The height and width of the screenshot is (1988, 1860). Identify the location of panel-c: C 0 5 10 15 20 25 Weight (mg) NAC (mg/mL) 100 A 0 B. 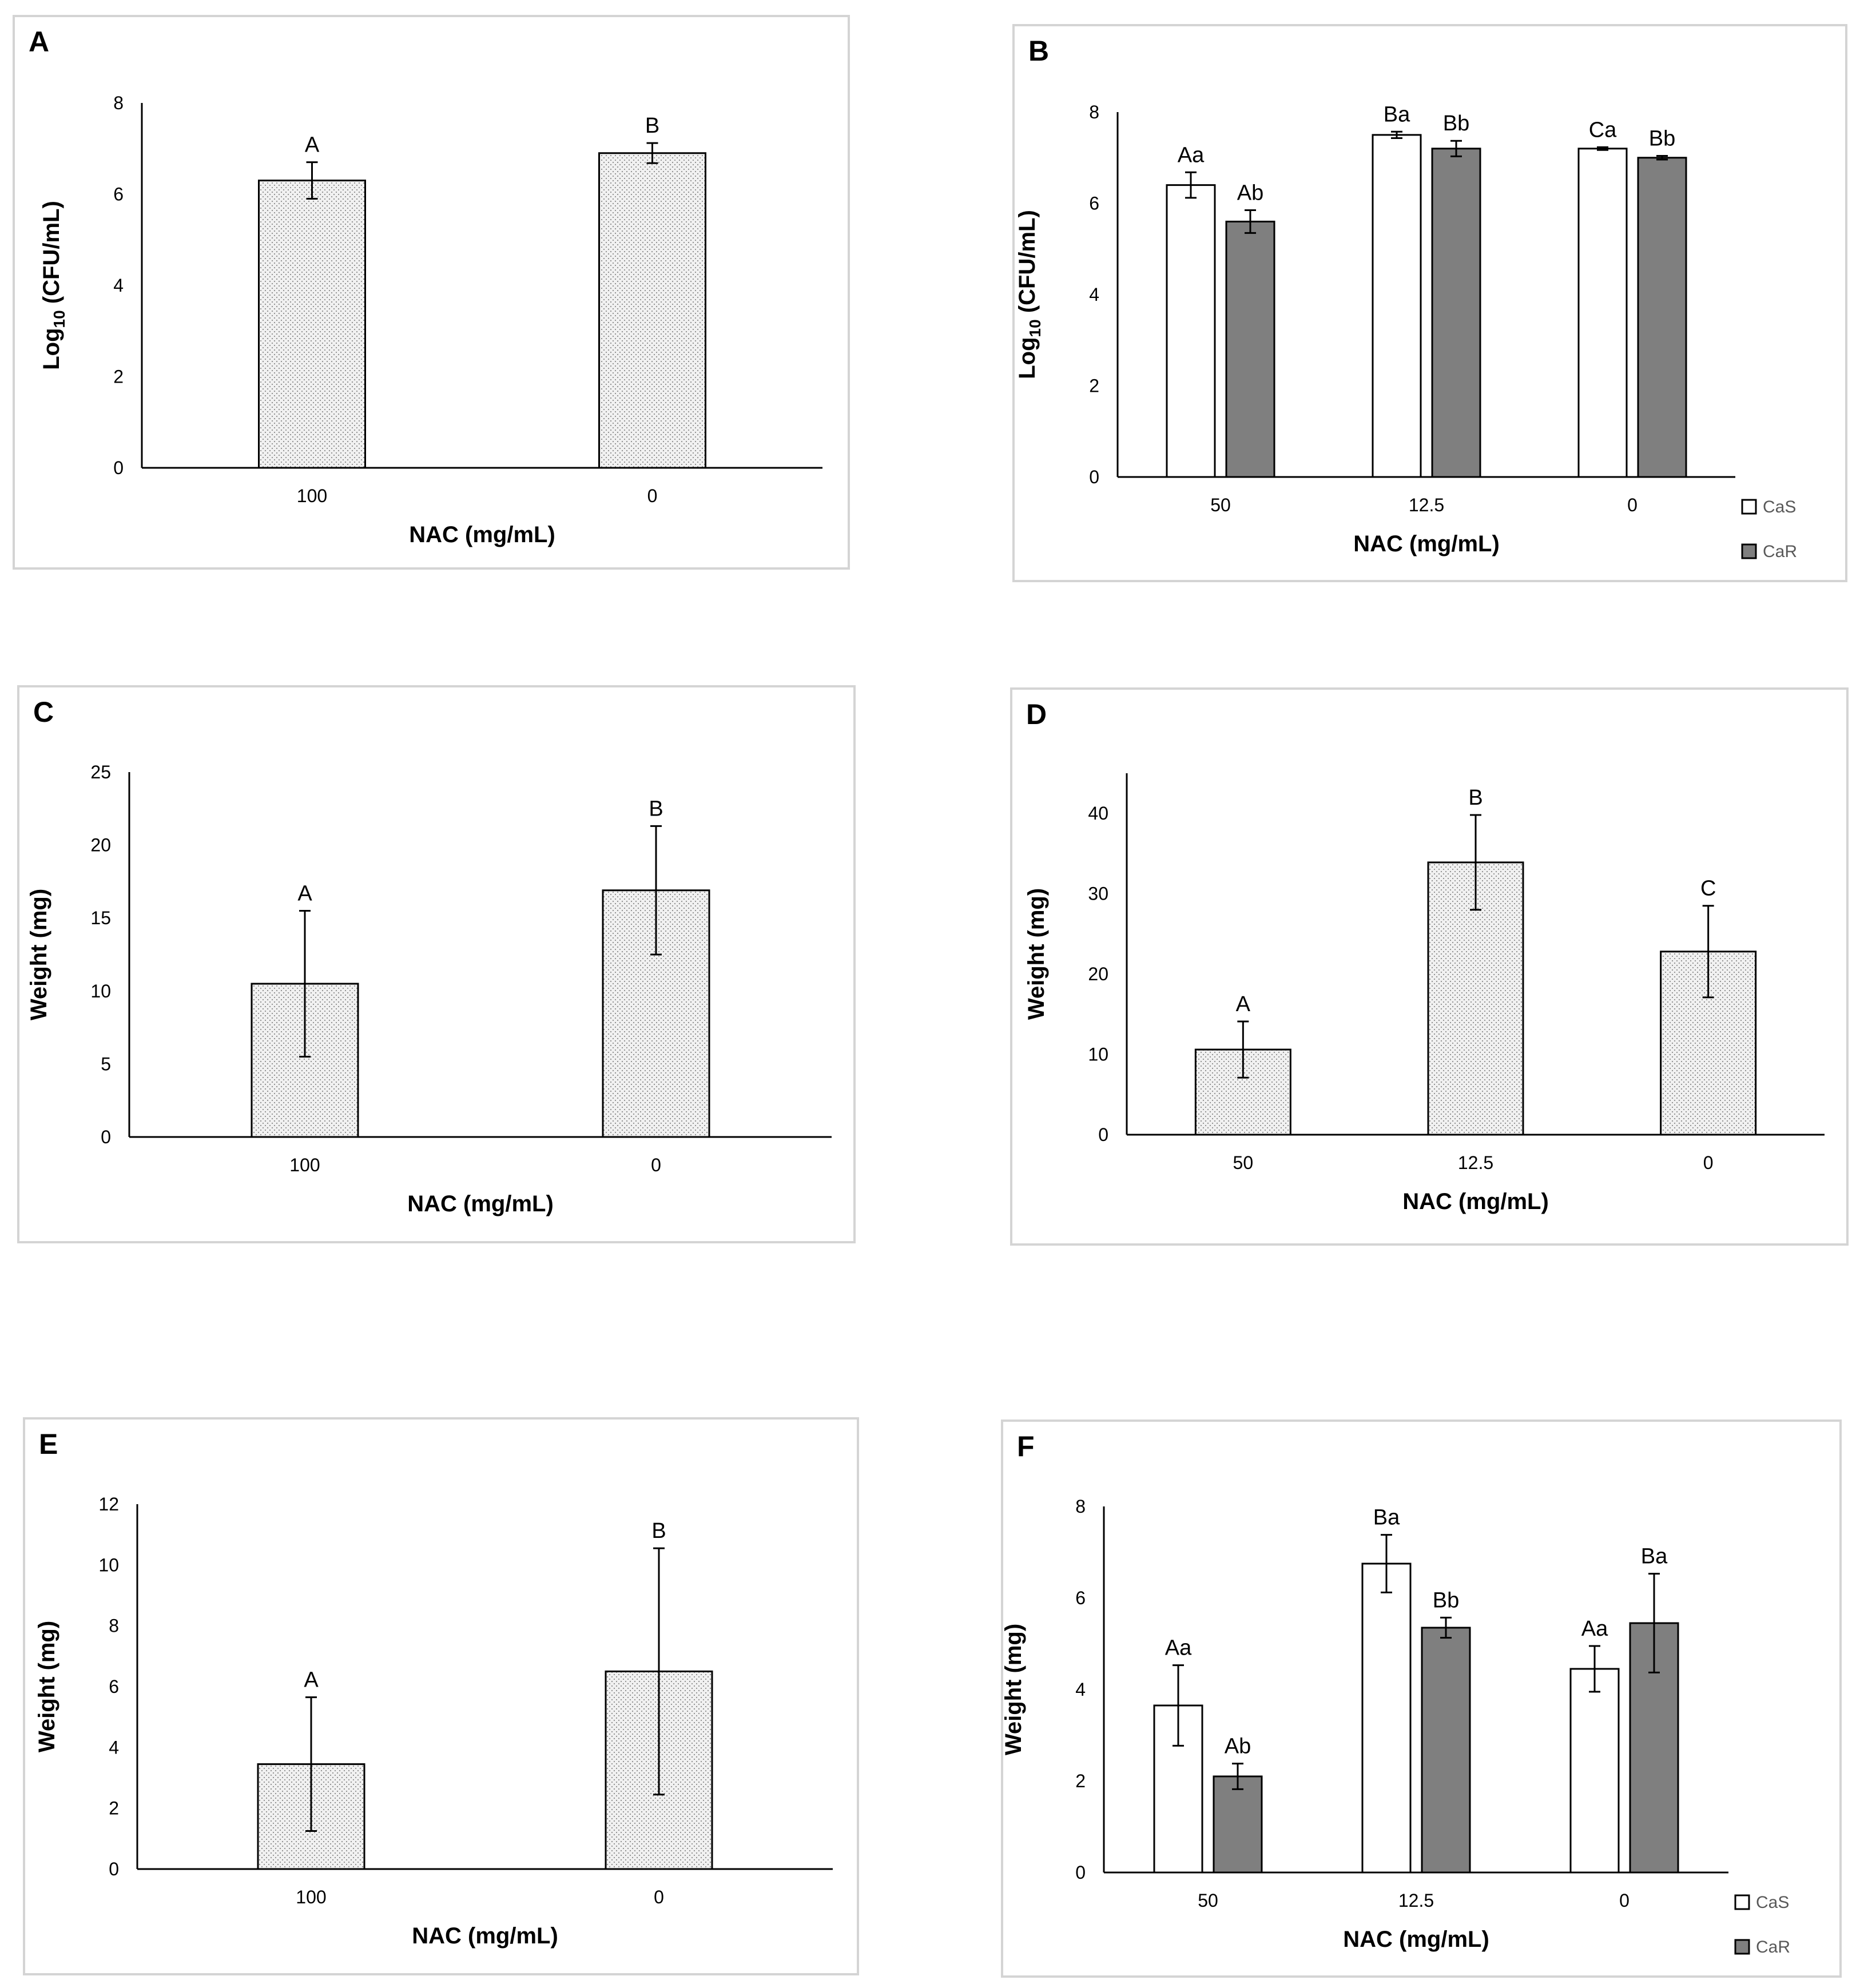
(436, 964).